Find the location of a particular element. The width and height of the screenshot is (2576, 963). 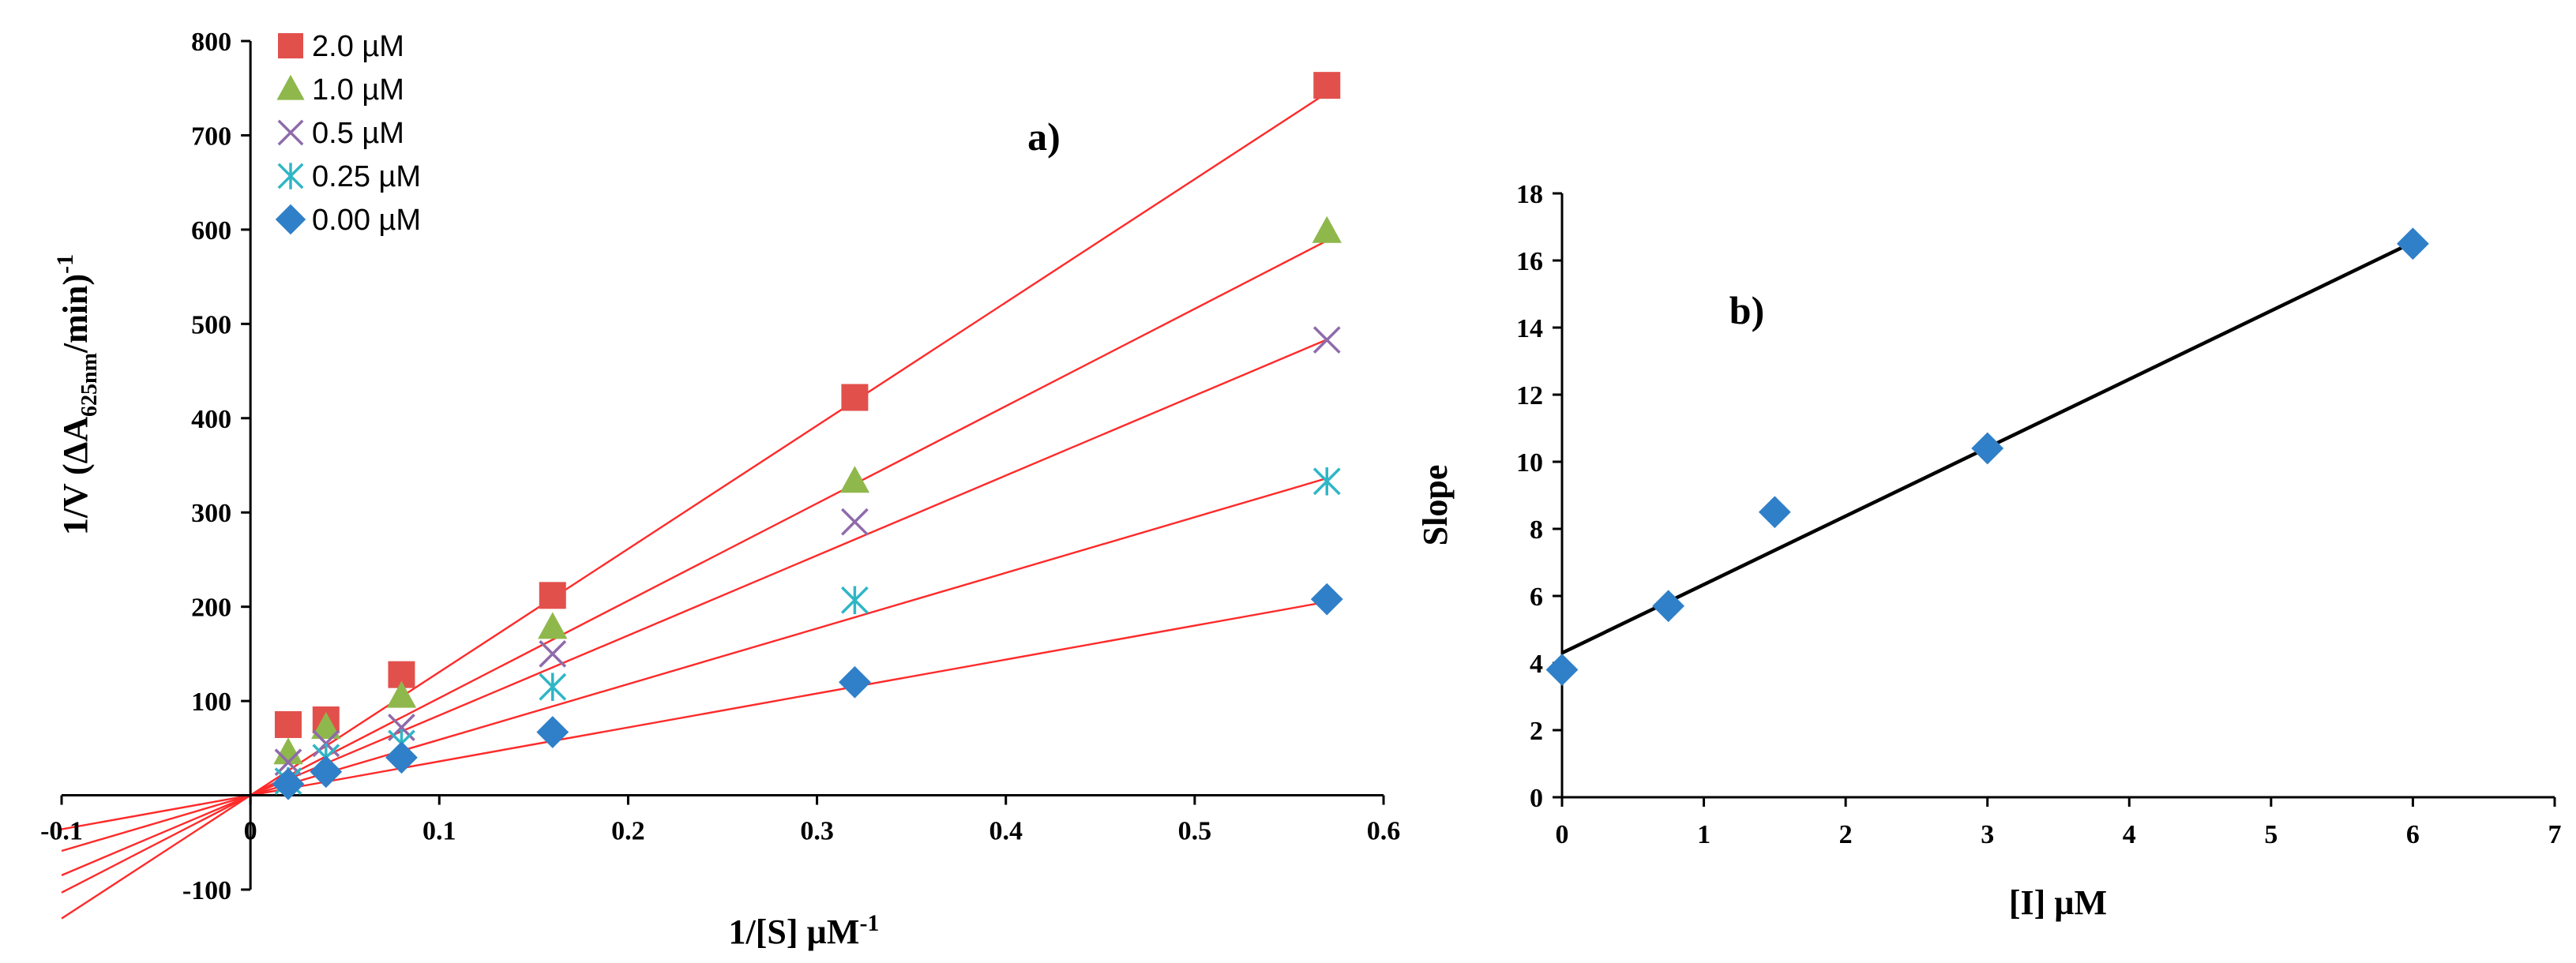

panel-a-y-tick-label: 200 is located at coordinates (211, 608).